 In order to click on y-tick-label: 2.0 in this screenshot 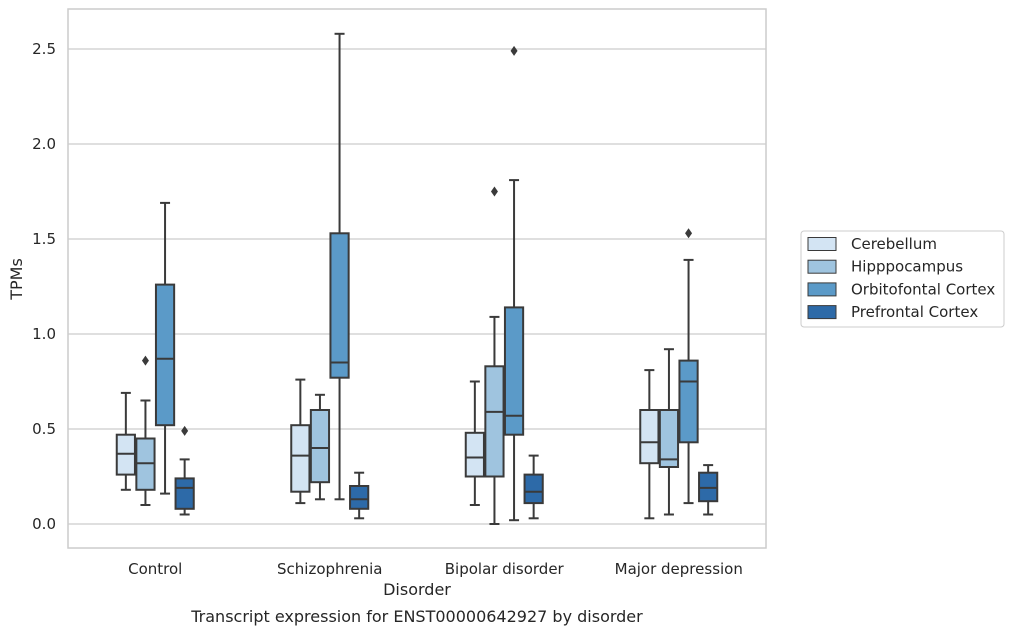, I will do `click(44, 144)`.